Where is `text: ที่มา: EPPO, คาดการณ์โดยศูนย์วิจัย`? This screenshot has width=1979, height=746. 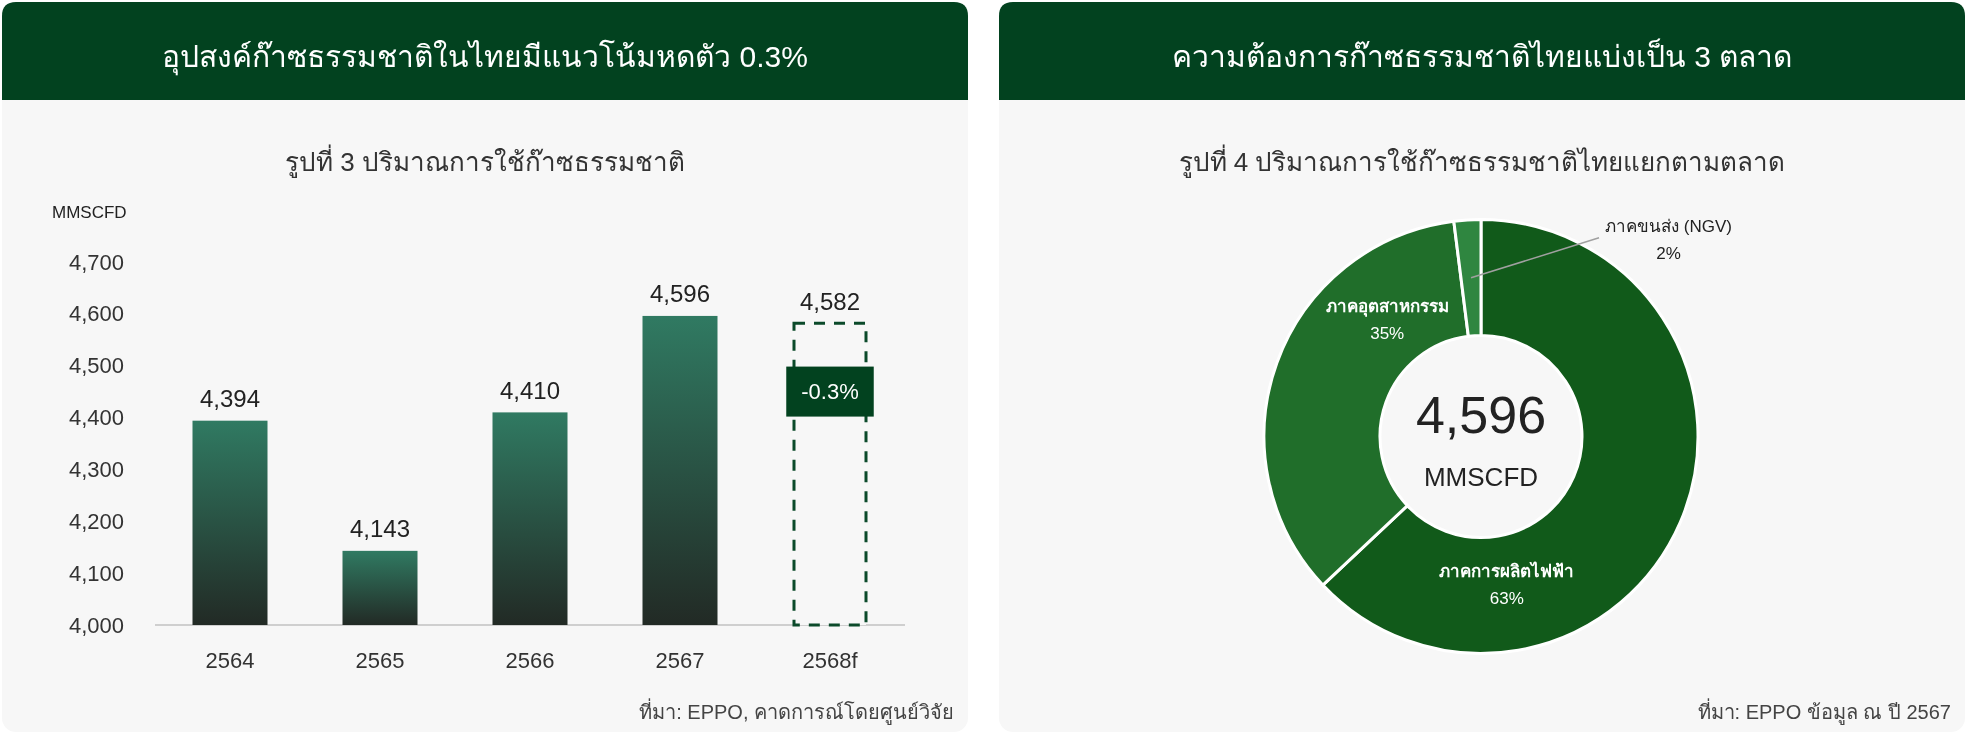
text: ที่มา: EPPO, คาดการณ์โดยศูนย์วิจัย is located at coordinates (796, 711).